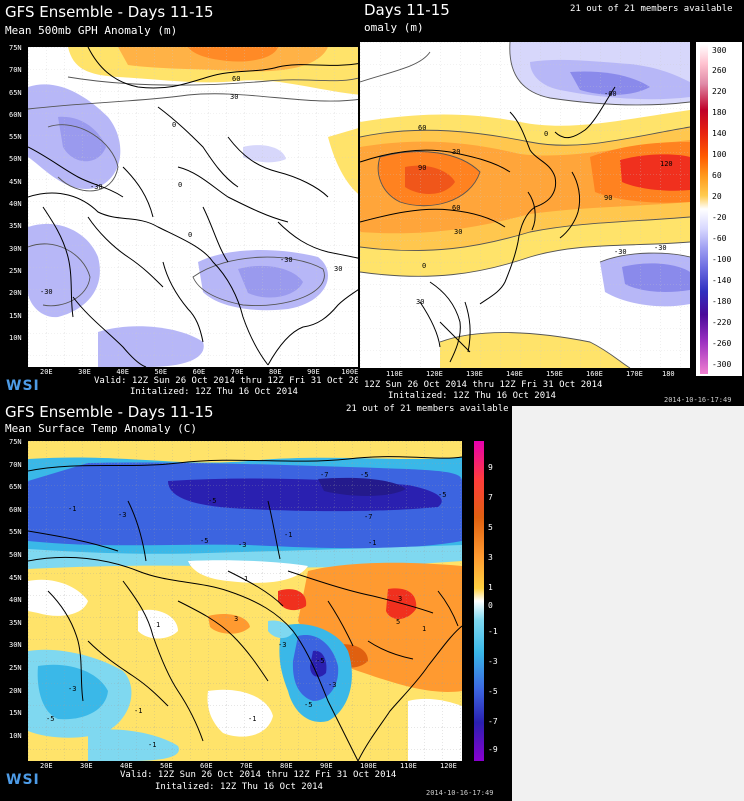  Describe the element at coordinates (722, 364) in the screenshot. I see `colorbar-label: -300` at that location.